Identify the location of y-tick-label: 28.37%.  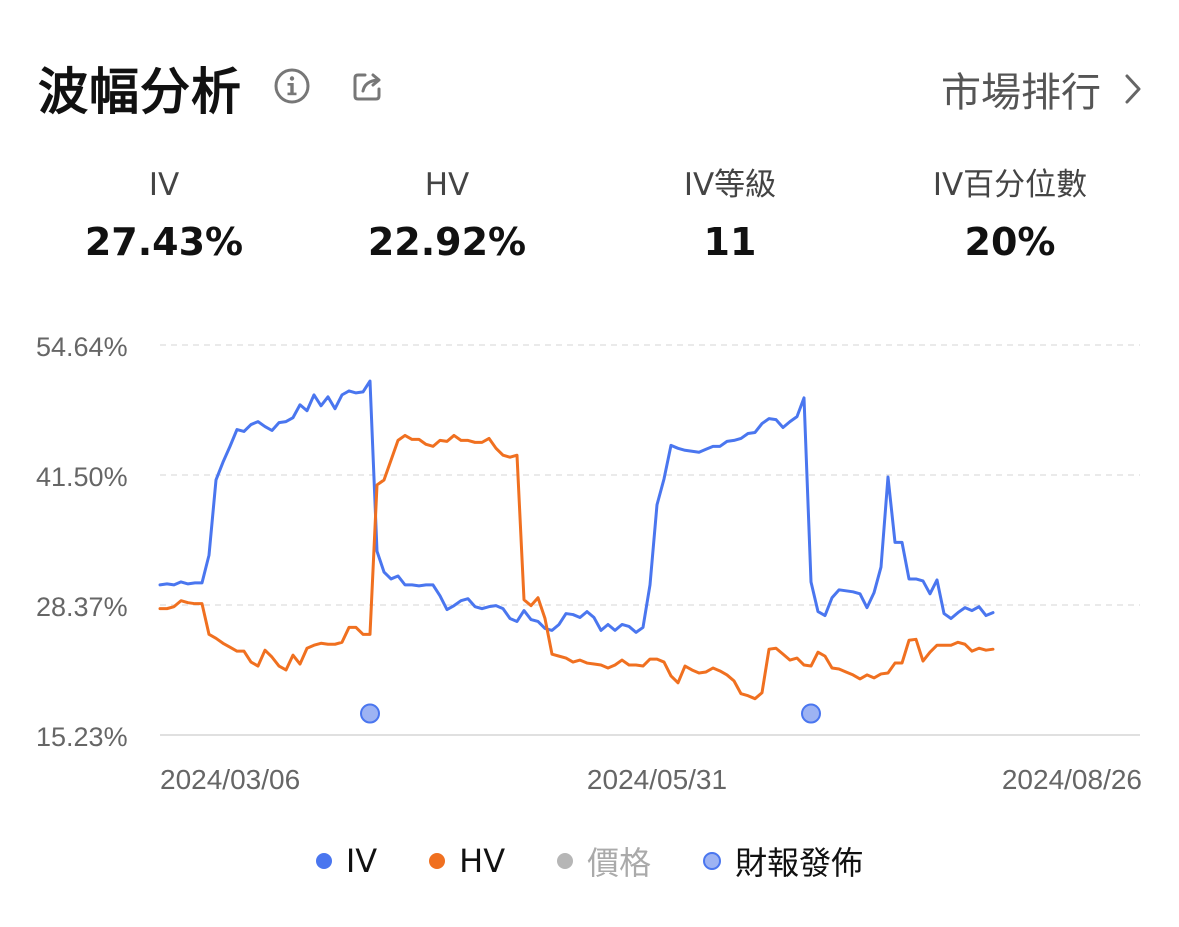
(82, 607).